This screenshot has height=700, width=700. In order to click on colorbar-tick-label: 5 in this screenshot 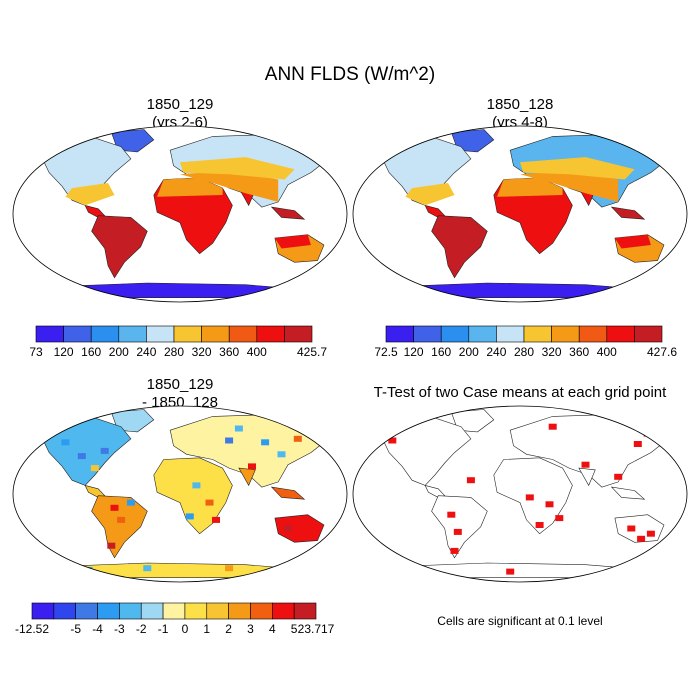, I will do `click(294, 629)`.